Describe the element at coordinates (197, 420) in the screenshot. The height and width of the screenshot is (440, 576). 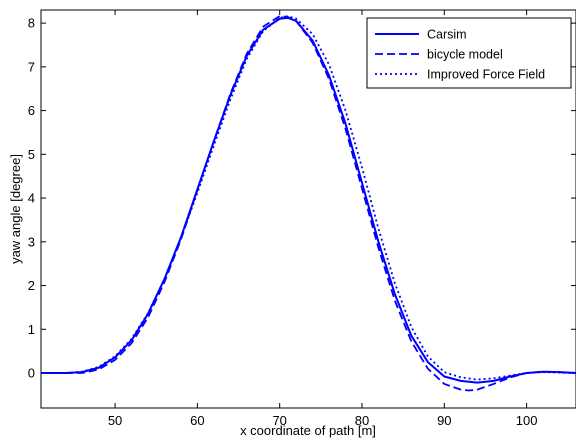
I see `x-tick-label: 60` at that location.